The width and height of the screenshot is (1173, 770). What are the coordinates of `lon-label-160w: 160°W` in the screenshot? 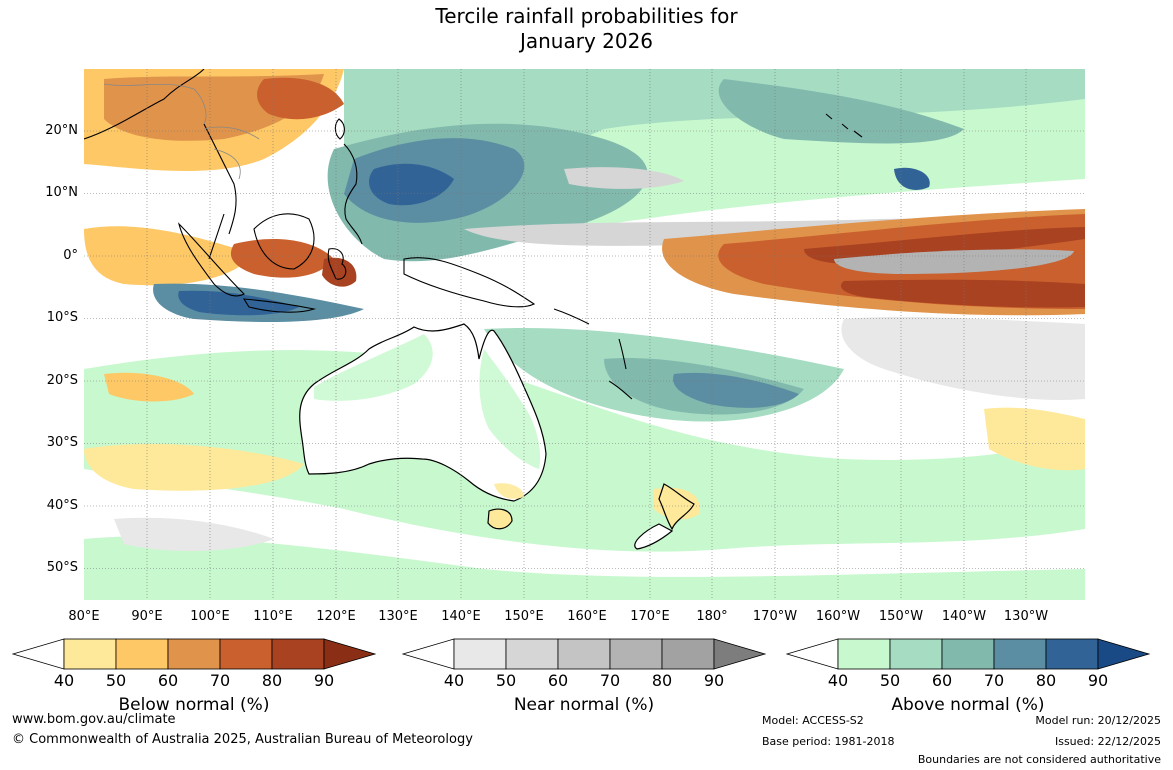 It's located at (838, 616).